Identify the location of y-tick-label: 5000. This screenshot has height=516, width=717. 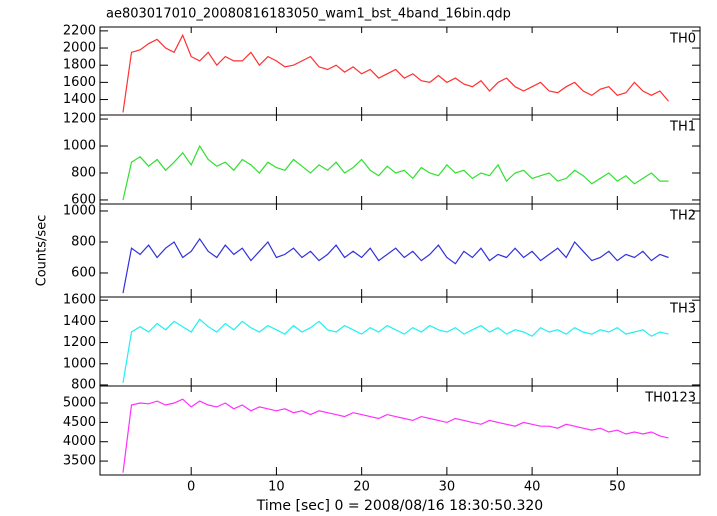
(79, 403).